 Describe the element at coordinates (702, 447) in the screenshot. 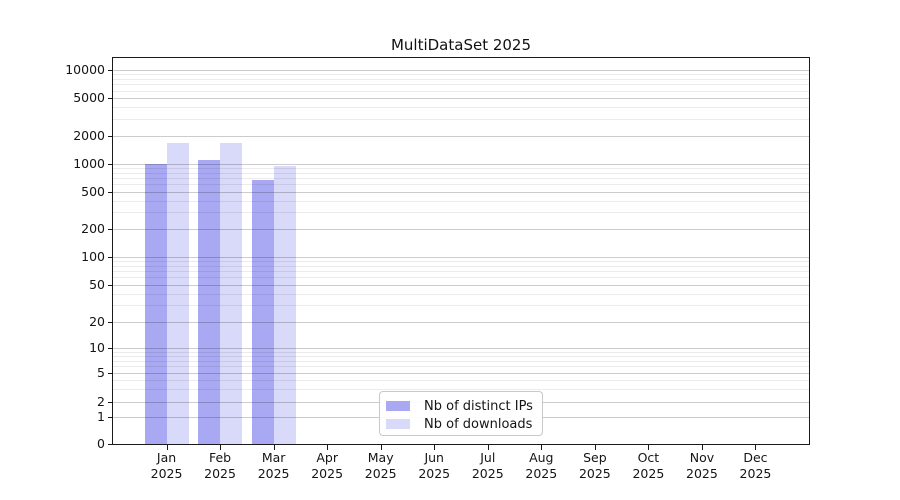

I see `x-tick-nov` at that location.